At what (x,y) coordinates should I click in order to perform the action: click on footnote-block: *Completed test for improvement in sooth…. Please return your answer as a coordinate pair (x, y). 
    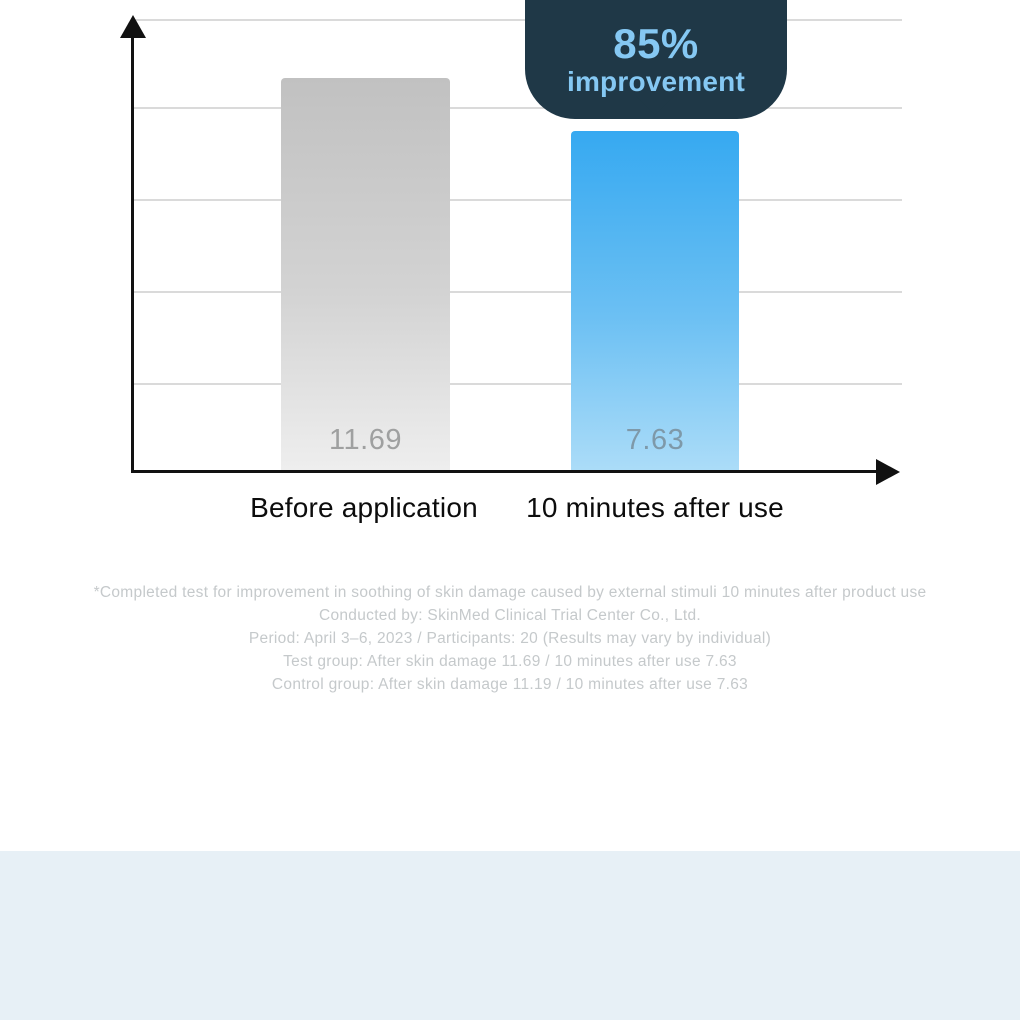
    Looking at the image, I should click on (510, 638).